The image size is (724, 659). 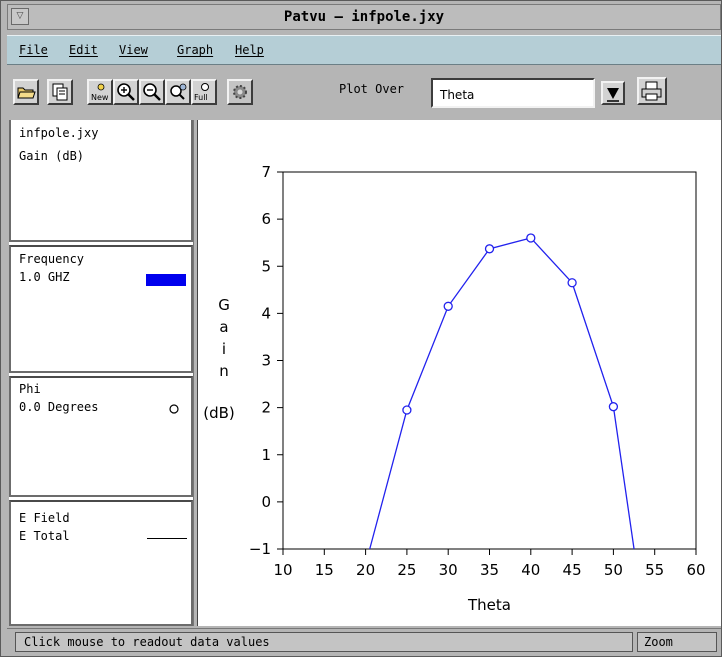 I want to click on y-tick-label: 6, so click(x=266, y=219).